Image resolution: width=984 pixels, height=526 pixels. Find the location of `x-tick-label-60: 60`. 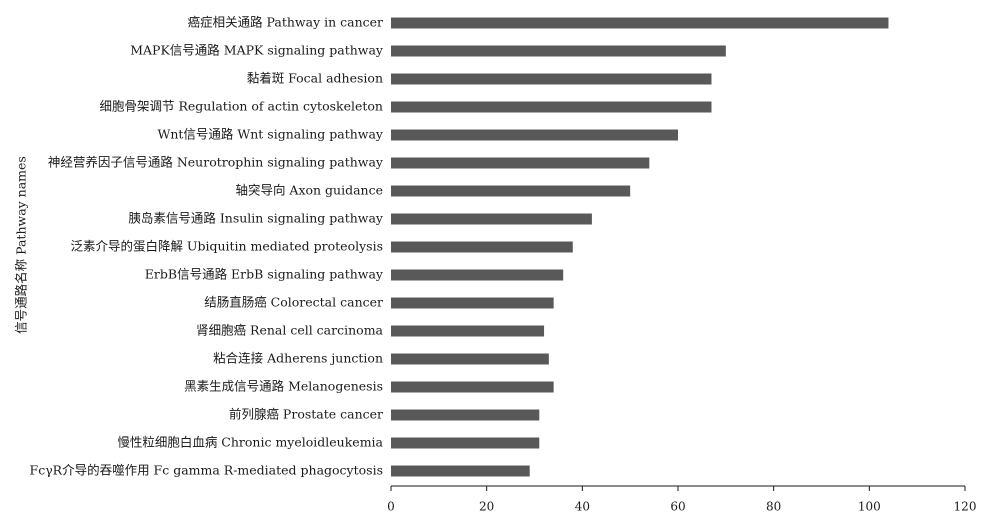

x-tick-label-60: 60 is located at coordinates (677, 507).